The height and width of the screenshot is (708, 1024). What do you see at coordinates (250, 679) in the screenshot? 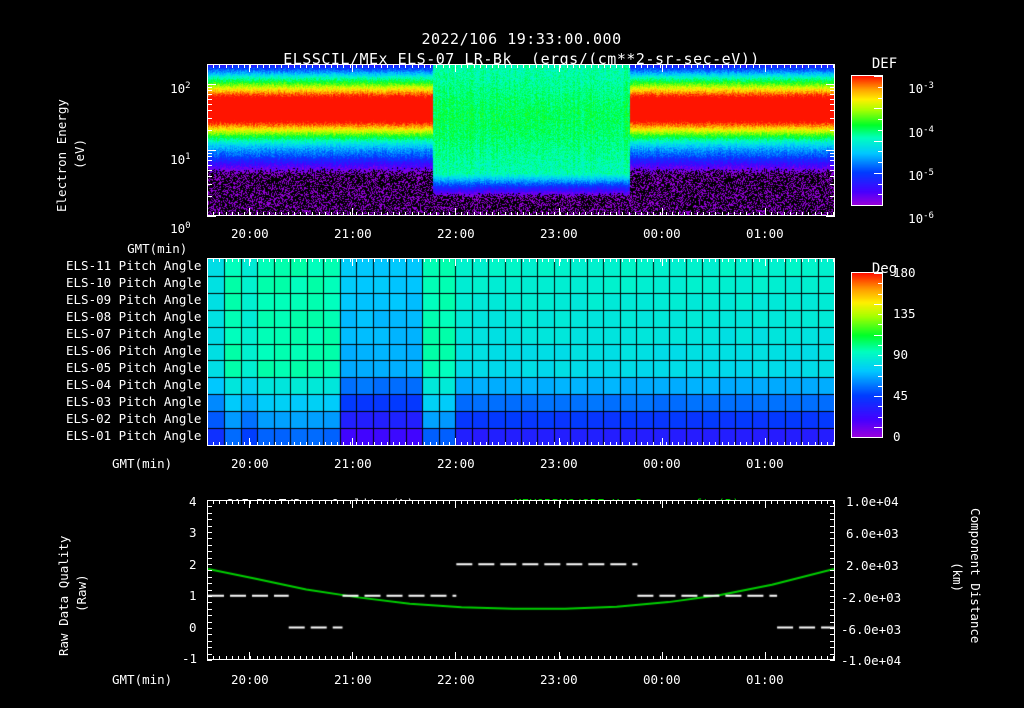
I see `panel3-xtick-0: 20:00` at bounding box center [250, 679].